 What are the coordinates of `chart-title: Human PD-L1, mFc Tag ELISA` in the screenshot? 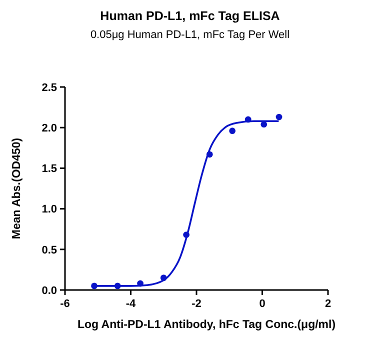 It's located at (190, 16).